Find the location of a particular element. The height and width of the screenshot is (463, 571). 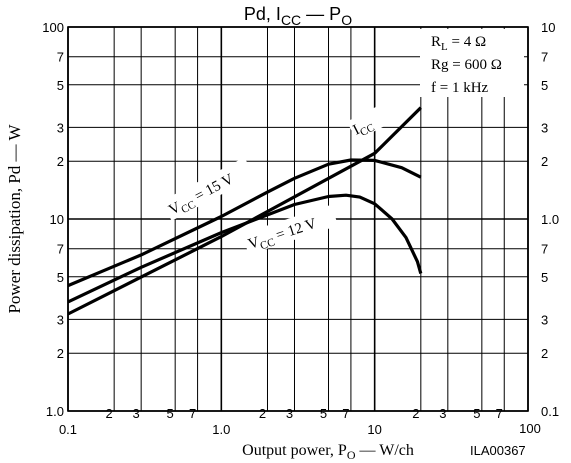

series-label-icc: ICC is located at coordinates (366, 123).